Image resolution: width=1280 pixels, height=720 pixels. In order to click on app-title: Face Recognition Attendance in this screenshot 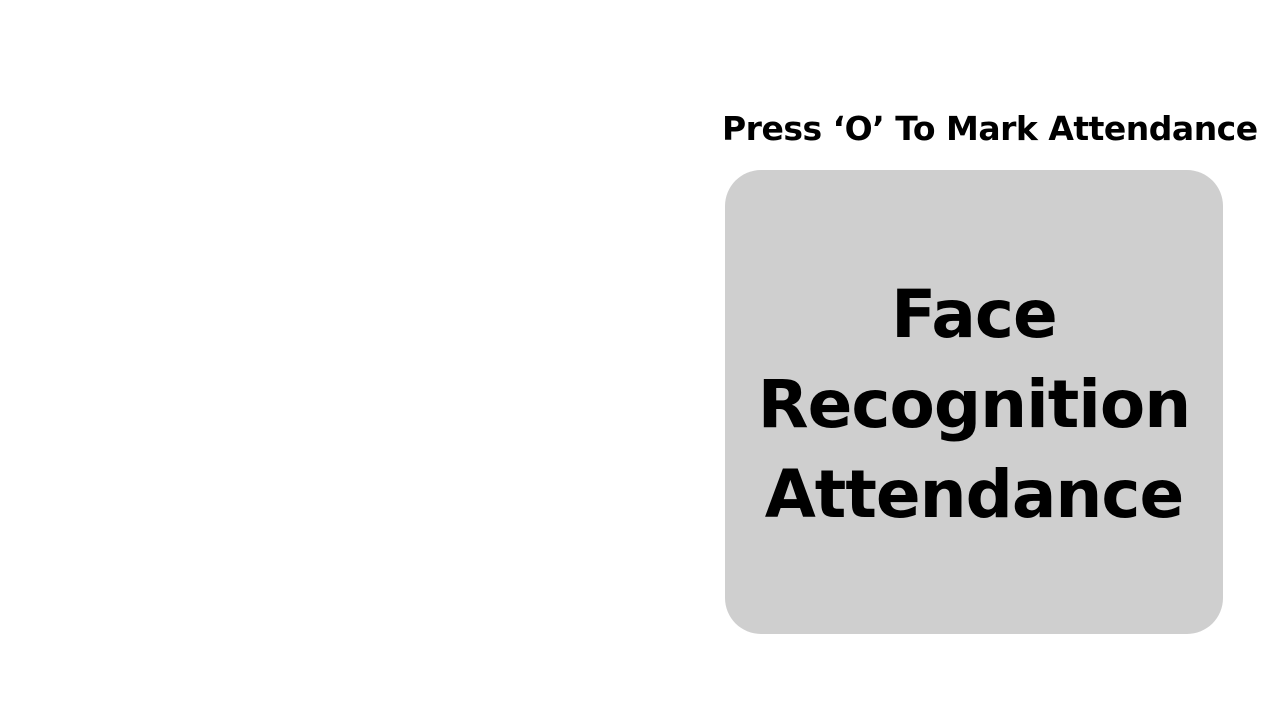, I will do `click(974, 405)`.